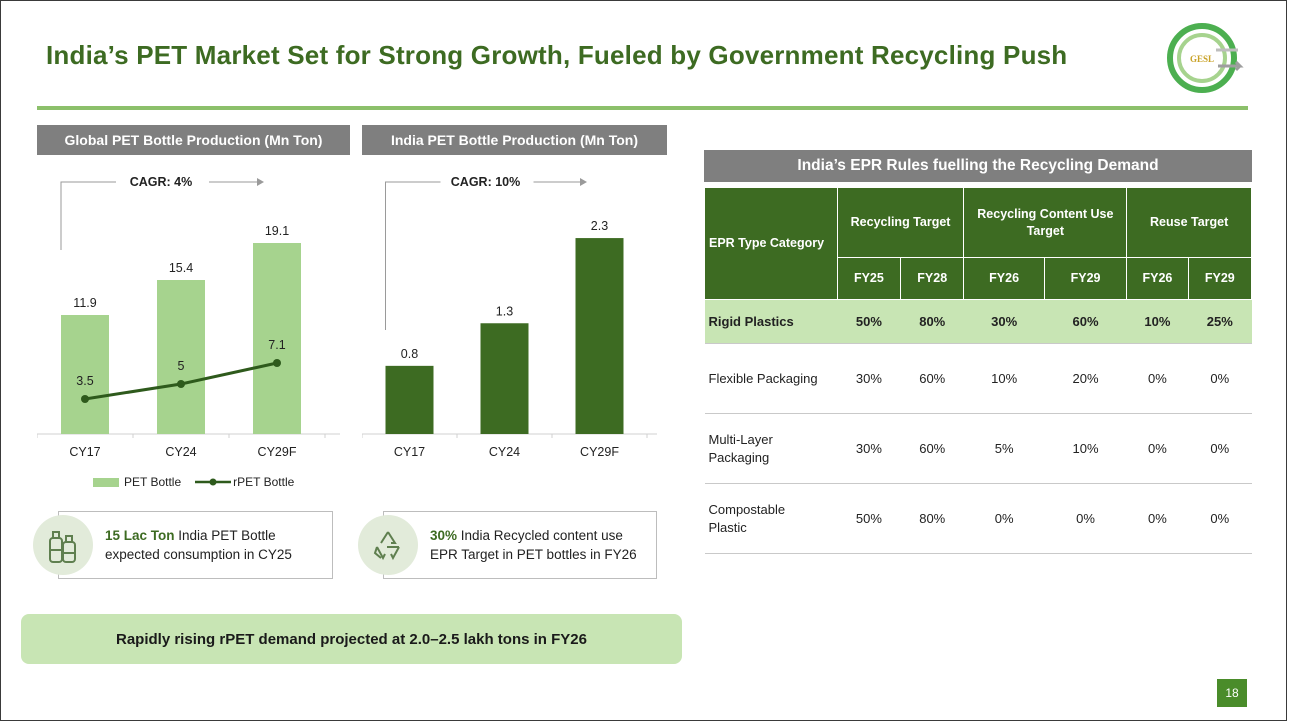  Describe the element at coordinates (771, 448) in the screenshot. I see `epr-row-category: Multi-Layer Packaging` at that location.